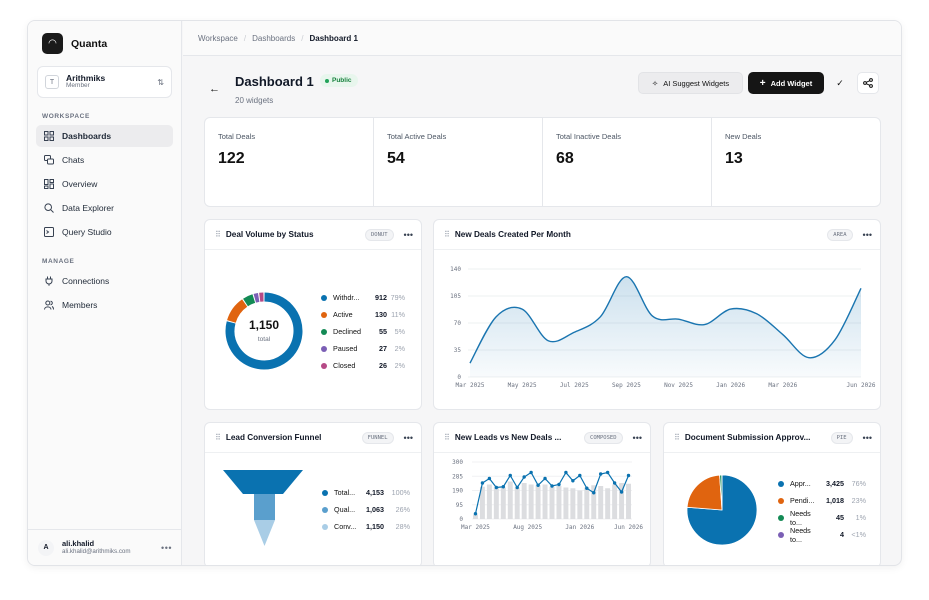 The height and width of the screenshot is (600, 929). I want to click on kpi-value: 68, so click(565, 158).